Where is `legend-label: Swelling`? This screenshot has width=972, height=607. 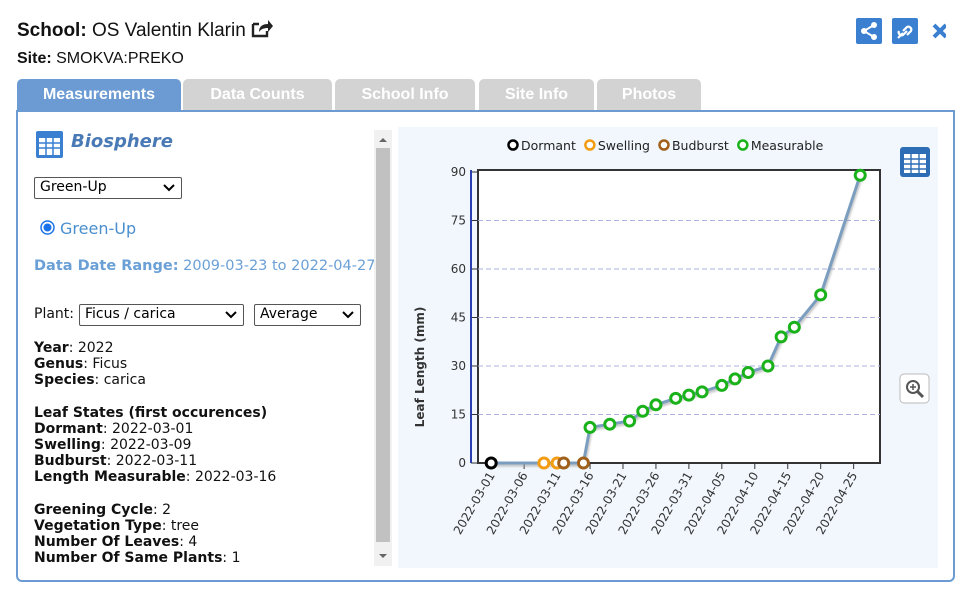 legend-label: Swelling is located at coordinates (624, 145).